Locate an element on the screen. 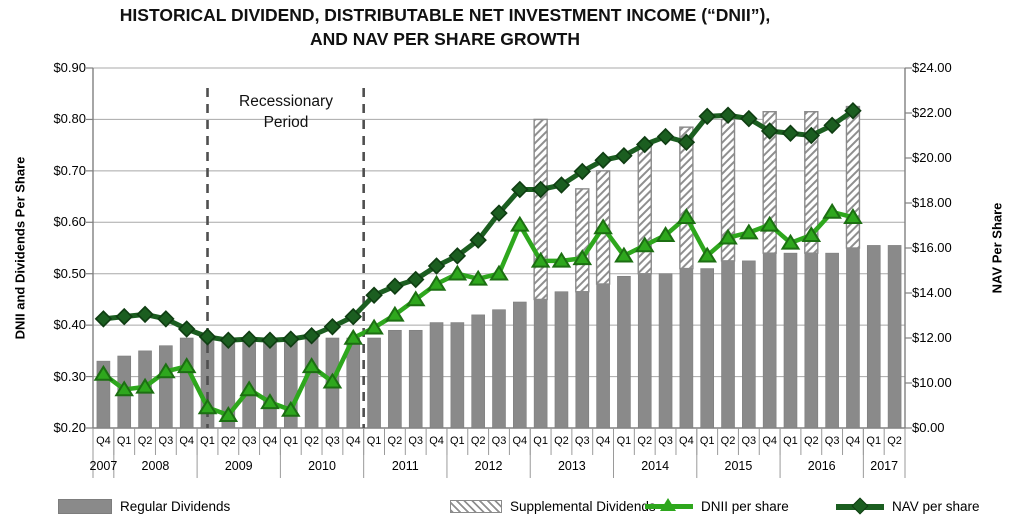 This screenshot has height=525, width=1018. nav-line-marker-icon is located at coordinates (860, 505).